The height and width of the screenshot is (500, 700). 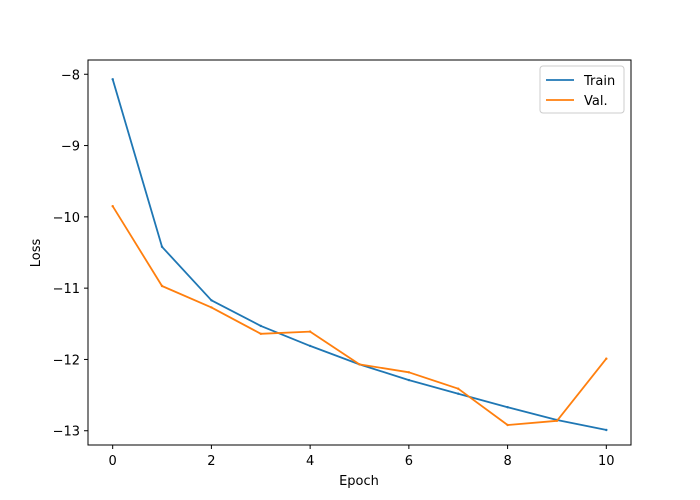 What do you see at coordinates (211, 461) in the screenshot?
I see `x-tick-label: 2` at bounding box center [211, 461].